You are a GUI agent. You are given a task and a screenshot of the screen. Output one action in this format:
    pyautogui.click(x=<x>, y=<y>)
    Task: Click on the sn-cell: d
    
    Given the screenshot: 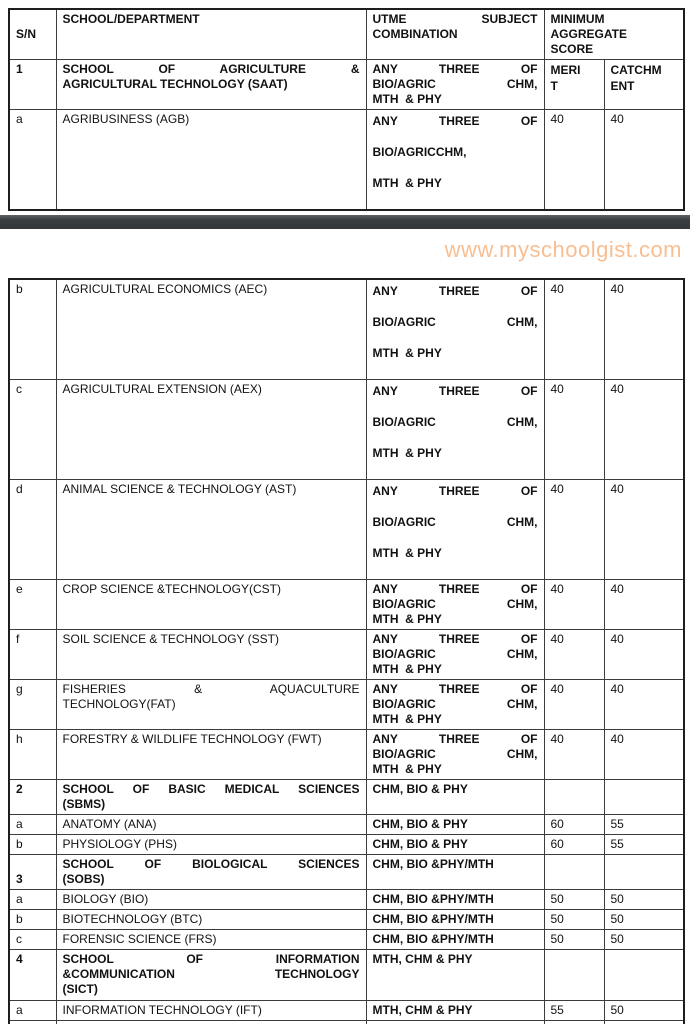 What is the action you would take?
    pyautogui.click(x=32, y=529)
    